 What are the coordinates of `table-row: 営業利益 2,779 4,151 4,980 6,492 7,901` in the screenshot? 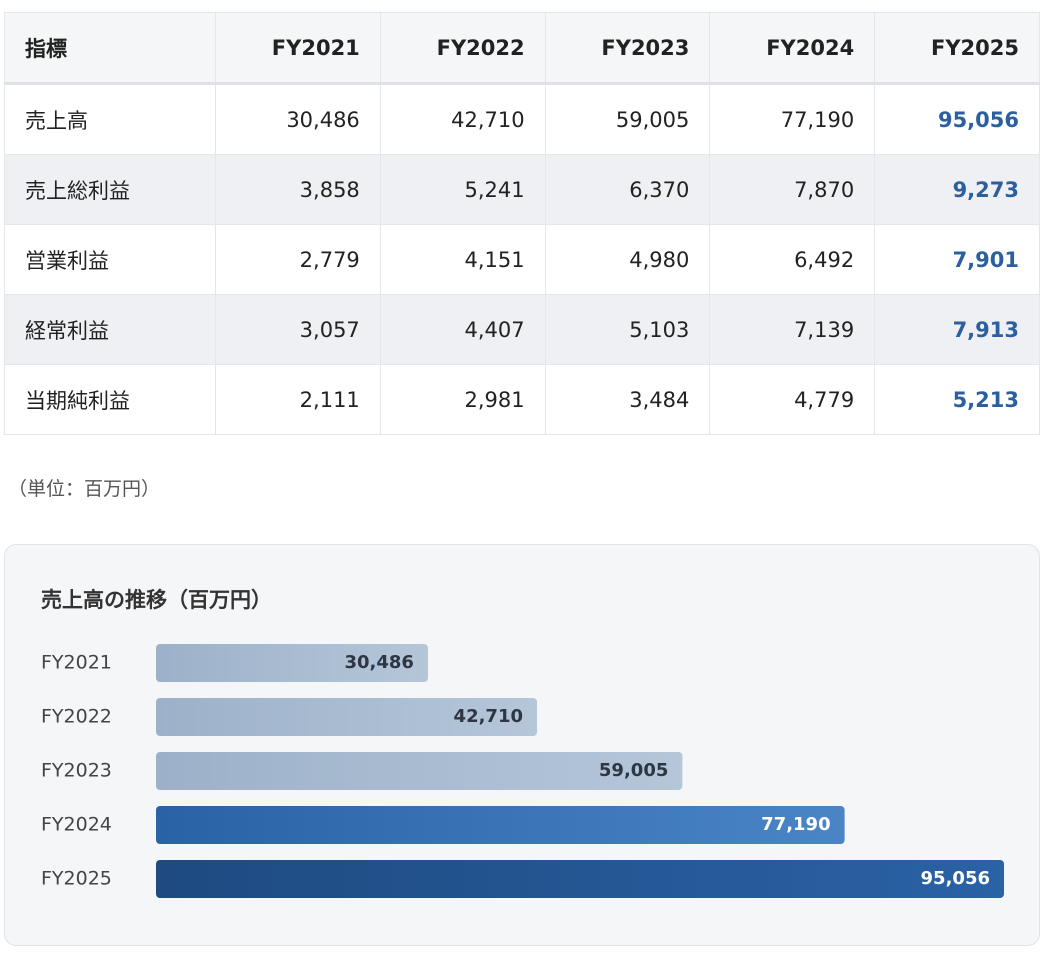 It's located at (522, 259).